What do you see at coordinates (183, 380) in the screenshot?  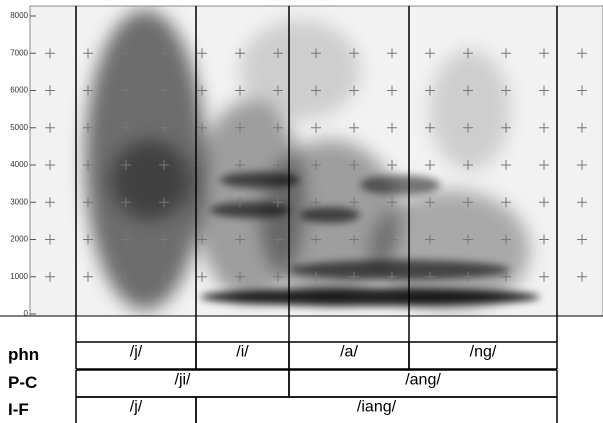 I see `segment-label: /ji/` at bounding box center [183, 380].